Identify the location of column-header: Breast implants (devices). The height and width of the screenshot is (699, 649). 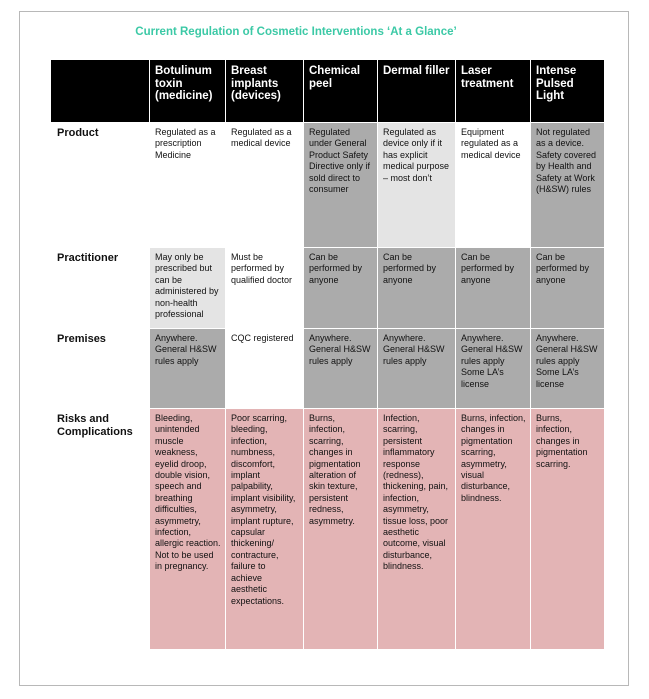
(264, 91).